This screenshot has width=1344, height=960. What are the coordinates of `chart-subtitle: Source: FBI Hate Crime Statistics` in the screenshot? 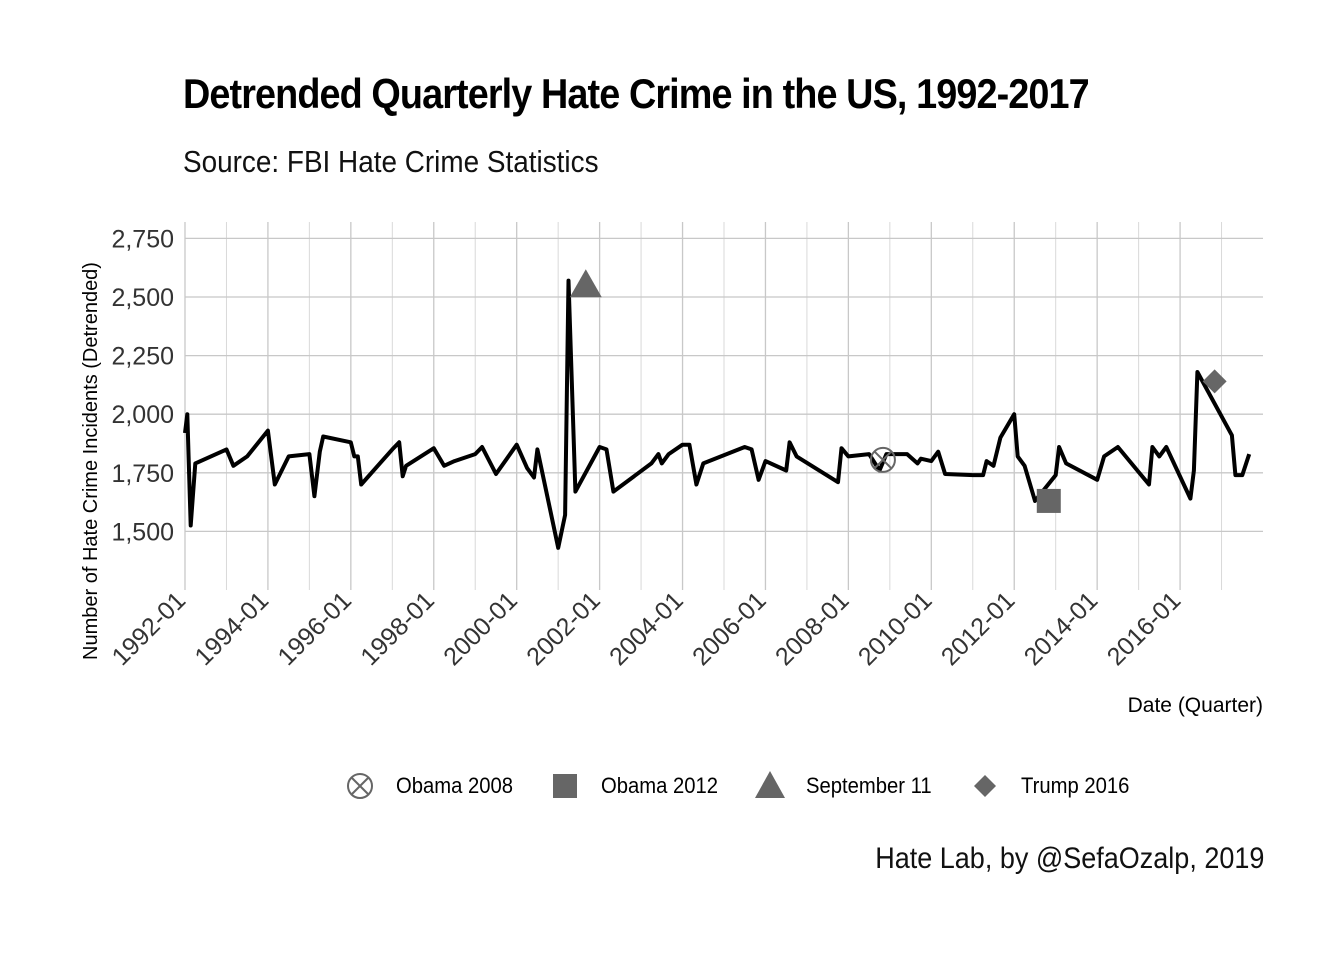 It's located at (391, 161).